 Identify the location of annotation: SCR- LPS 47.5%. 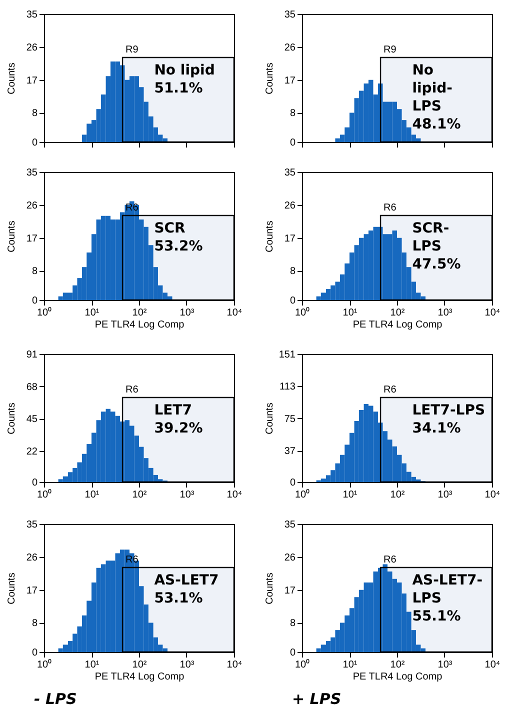
(436, 246).